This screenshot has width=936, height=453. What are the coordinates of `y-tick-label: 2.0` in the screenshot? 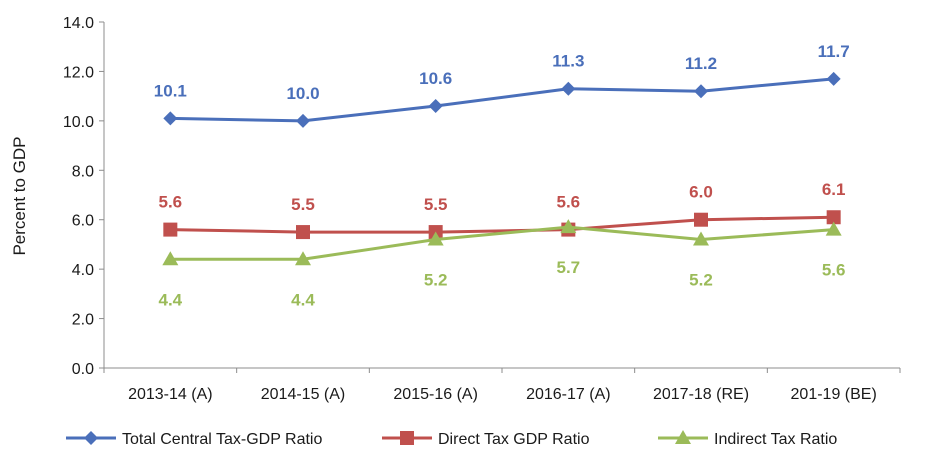 It's located at (83, 320).